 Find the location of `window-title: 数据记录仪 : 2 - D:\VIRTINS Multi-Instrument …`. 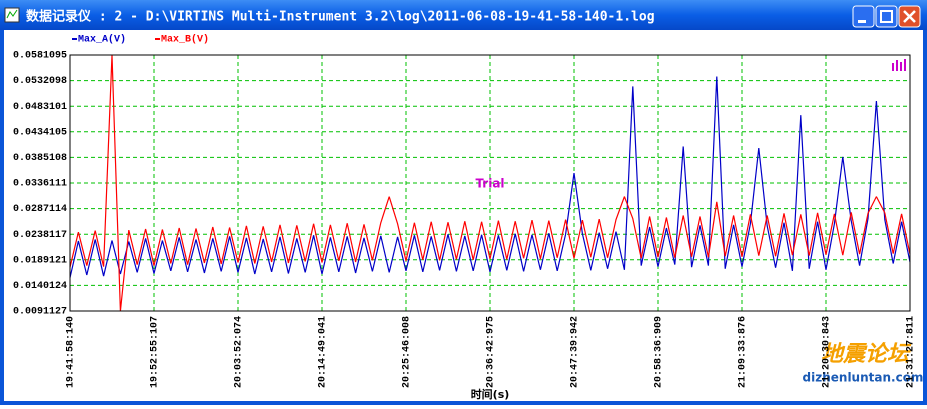

window-title: 数据记录仪 : 2 - D:\VIRTINS Multi-Instrument … is located at coordinates (340, 17).